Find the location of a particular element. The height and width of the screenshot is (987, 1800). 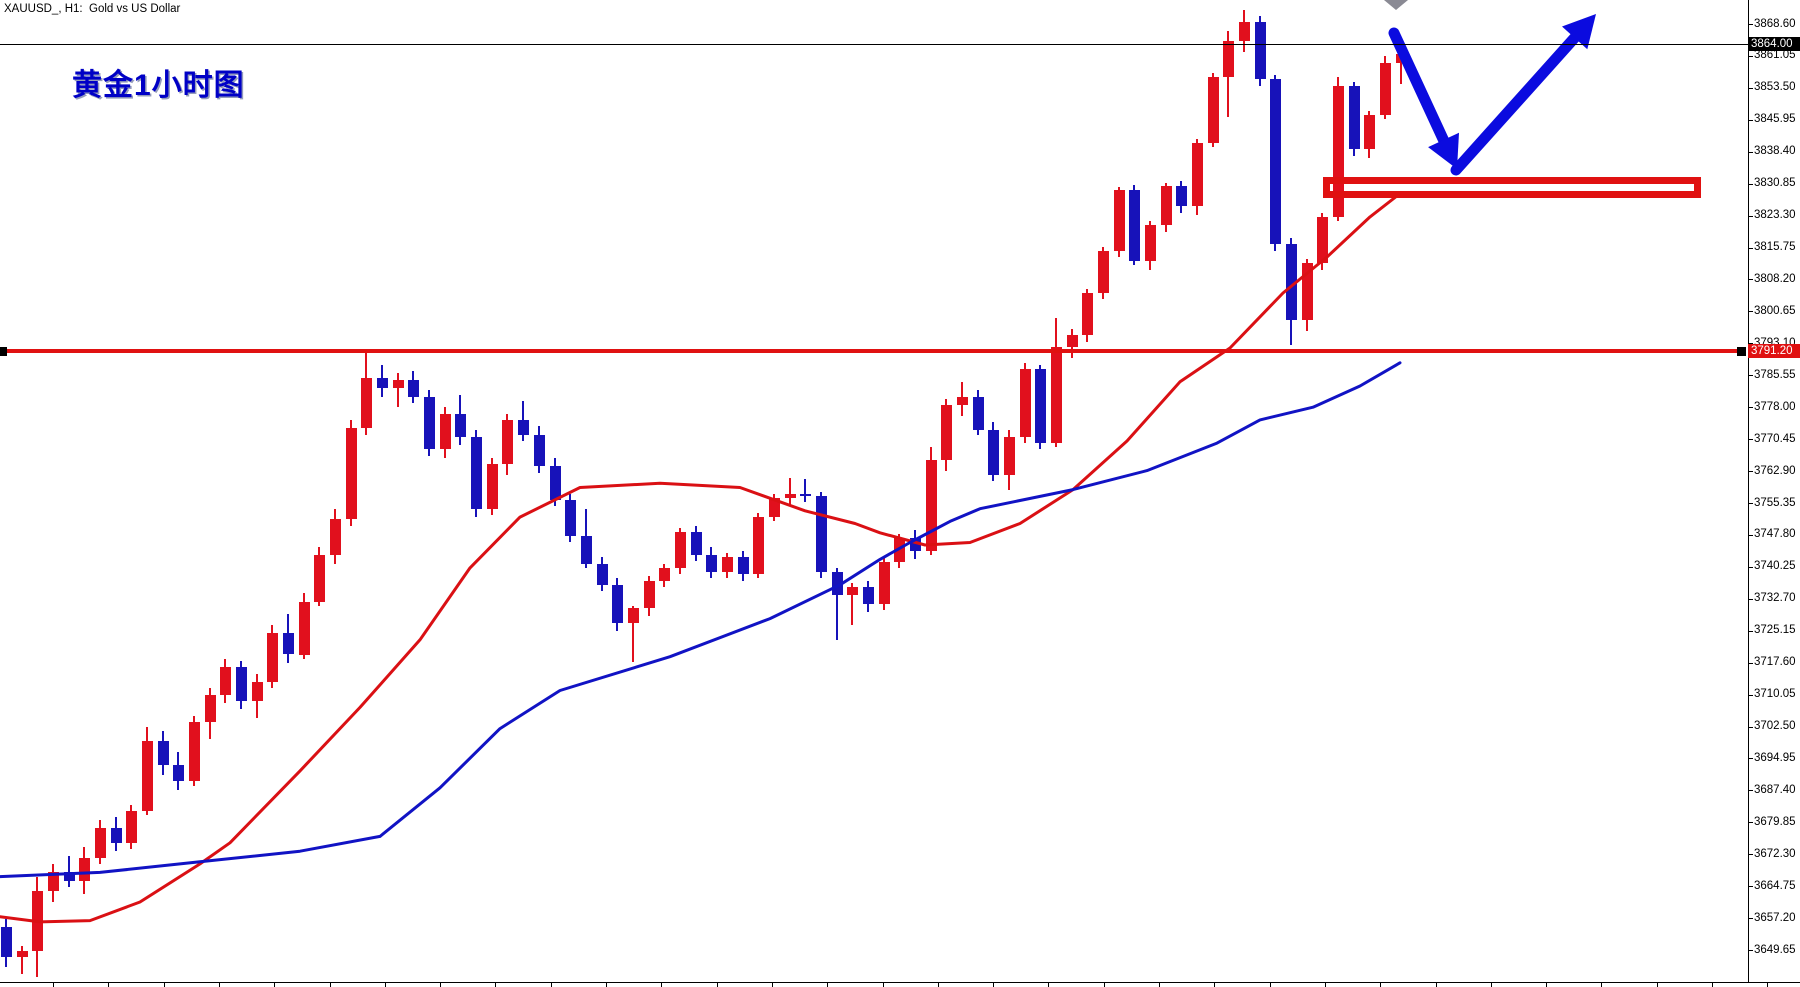

up-arrow is located at coordinates (1523, 95).